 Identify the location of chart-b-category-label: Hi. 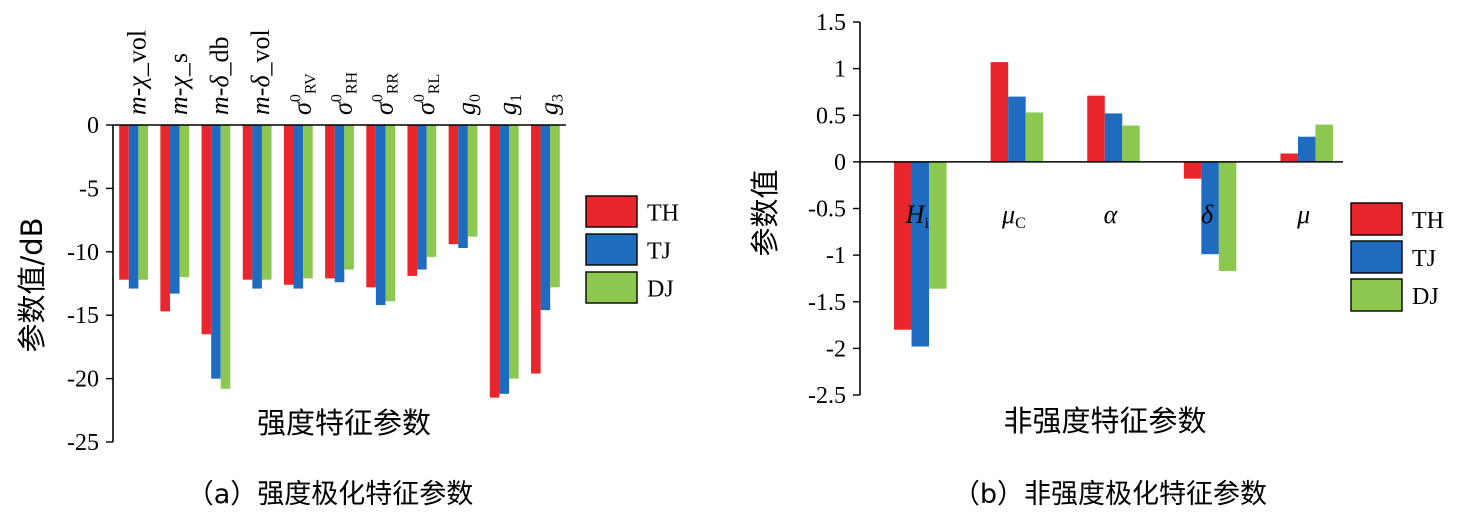
(917, 216).